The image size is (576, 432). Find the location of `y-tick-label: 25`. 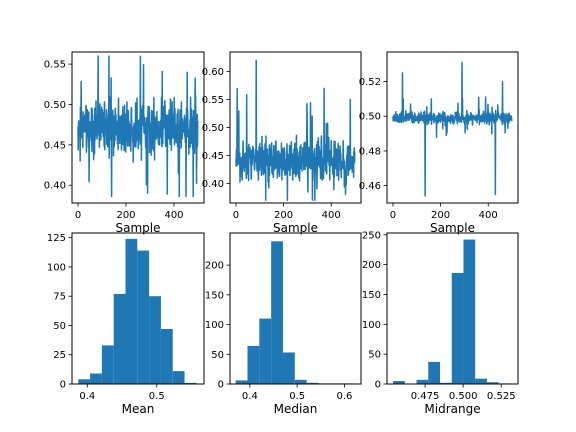

y-tick-label: 25 is located at coordinates (59, 355).